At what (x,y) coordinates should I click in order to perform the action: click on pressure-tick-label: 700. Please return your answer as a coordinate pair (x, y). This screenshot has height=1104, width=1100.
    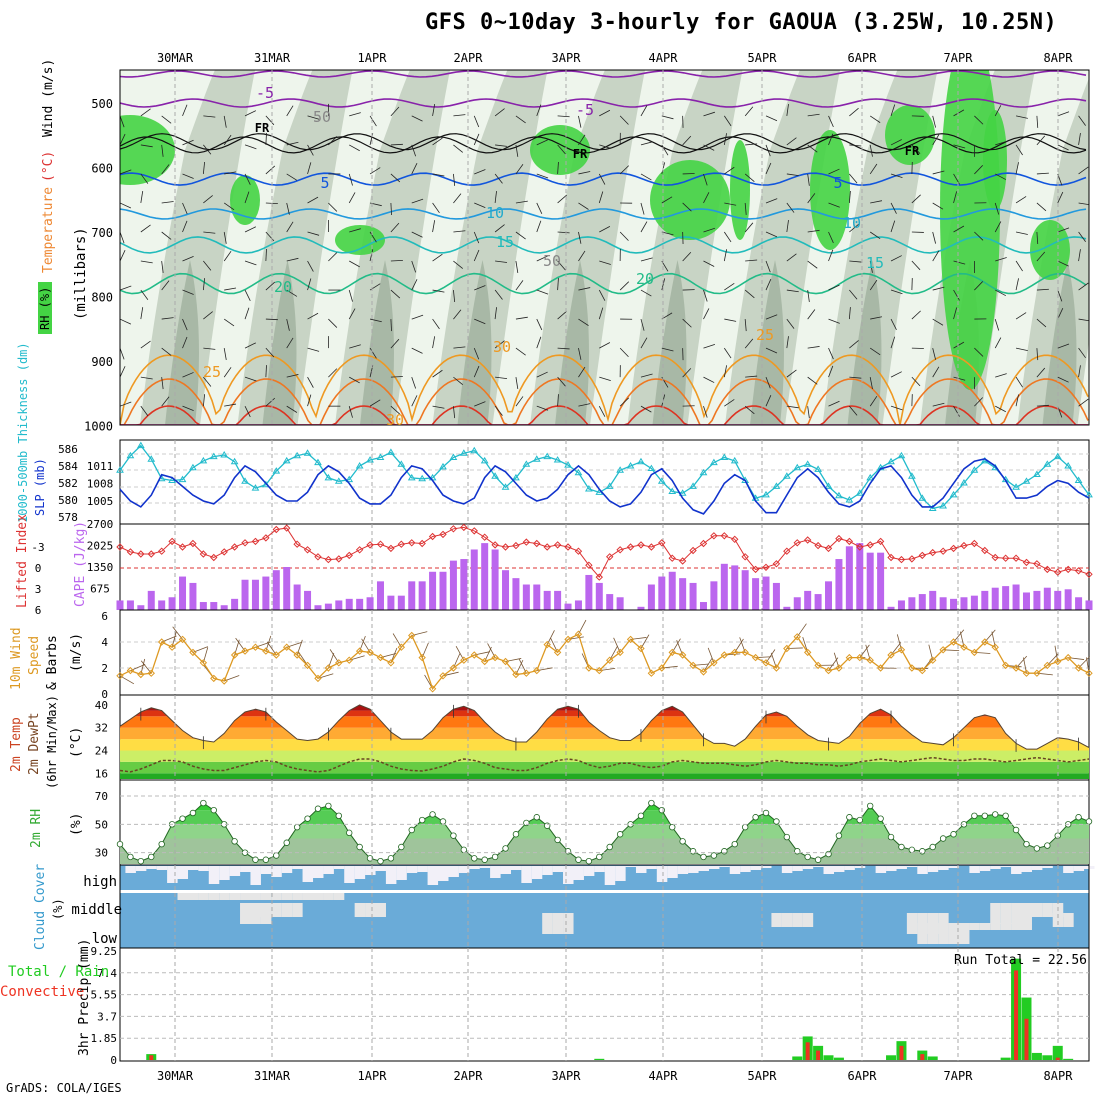
    Looking at the image, I should click on (102, 233).